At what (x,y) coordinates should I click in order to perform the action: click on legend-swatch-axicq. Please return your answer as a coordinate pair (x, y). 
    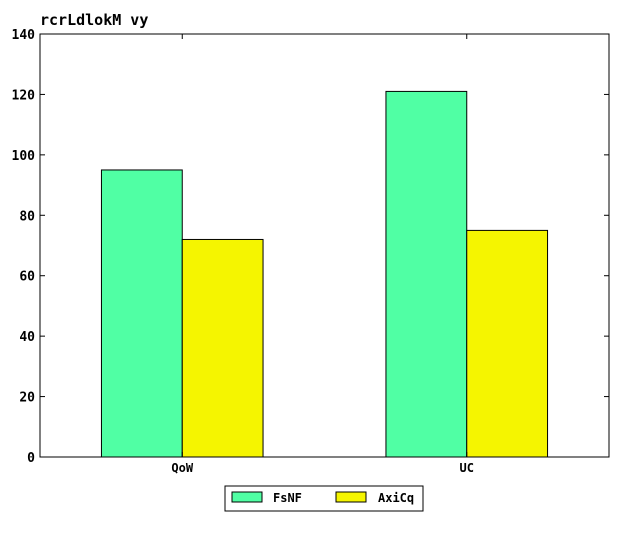
    Looking at the image, I should click on (351, 497).